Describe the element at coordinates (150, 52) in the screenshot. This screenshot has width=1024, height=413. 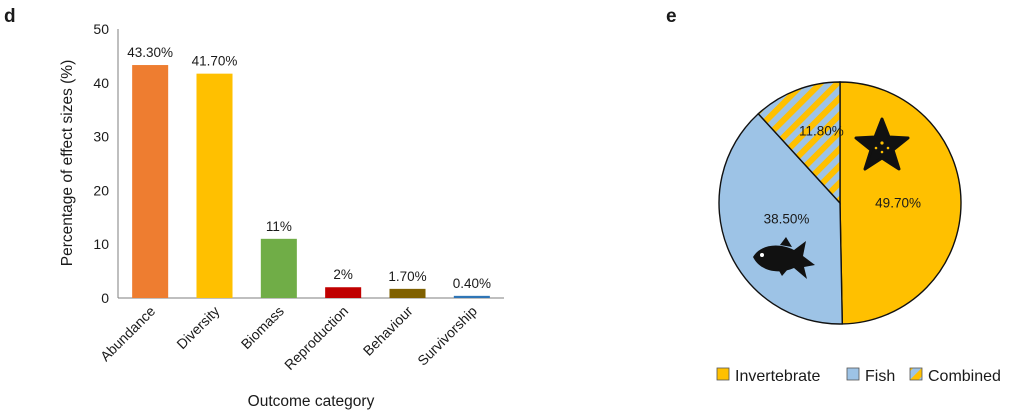
I see `data-label-abundance: 43.30%` at that location.